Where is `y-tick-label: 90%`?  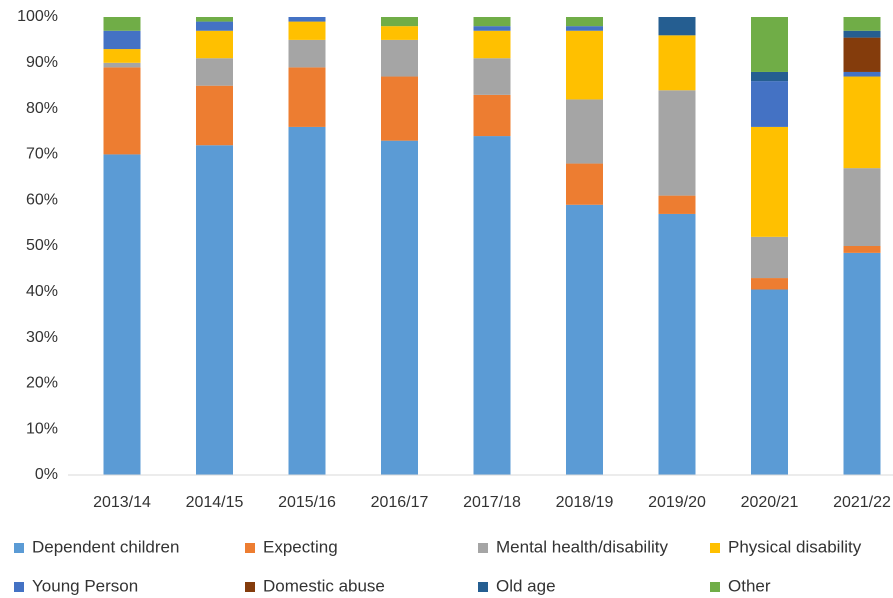 y-tick-label: 90% is located at coordinates (42, 62).